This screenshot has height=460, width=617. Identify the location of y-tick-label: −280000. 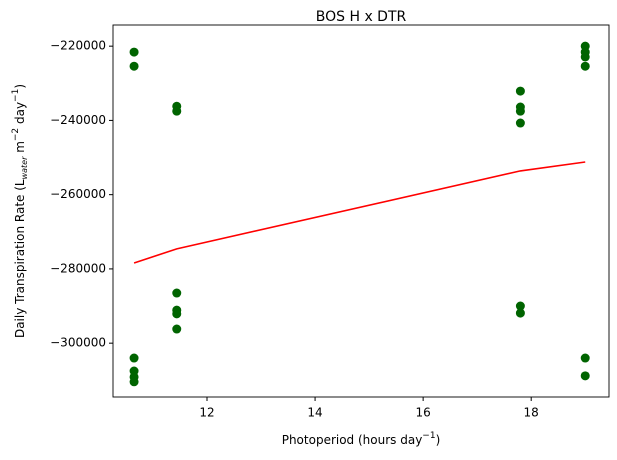
(78, 268).